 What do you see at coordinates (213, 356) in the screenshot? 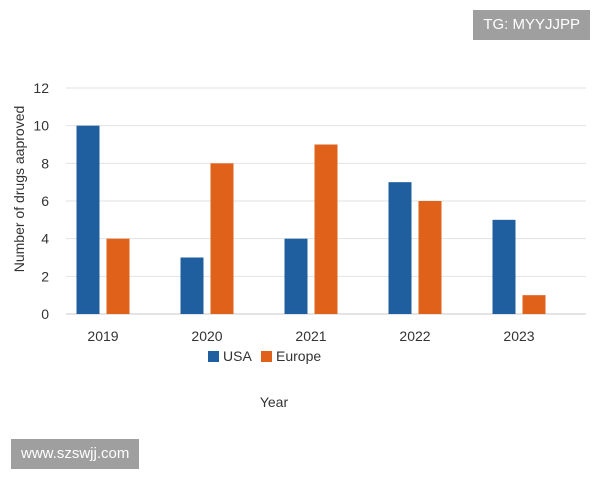
I see `legend-swatch-usa` at bounding box center [213, 356].